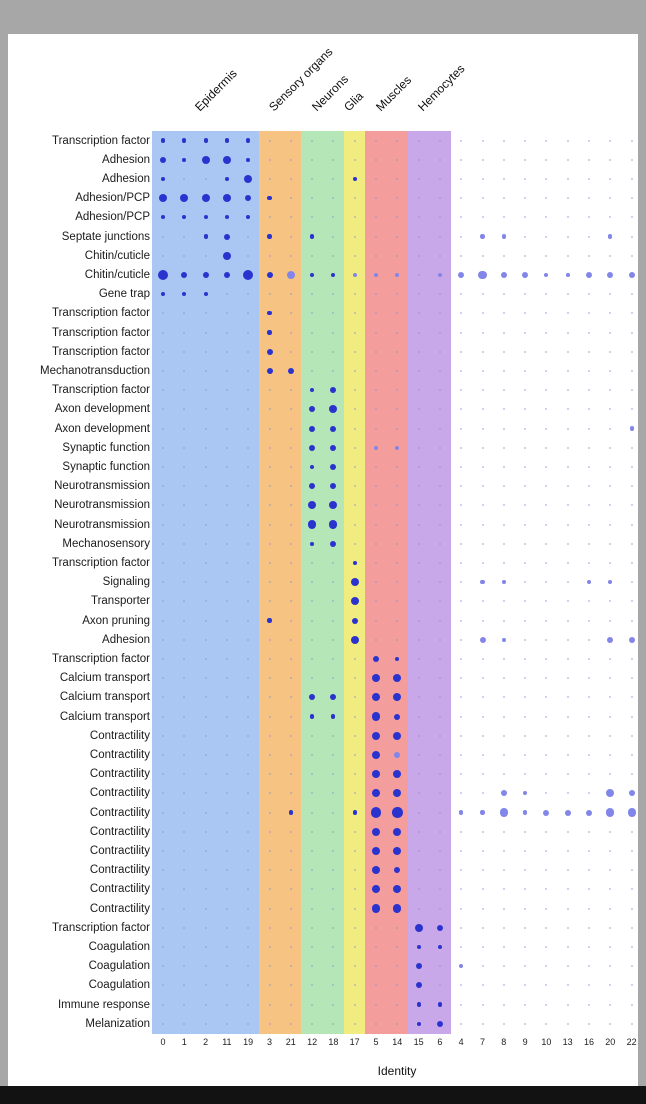 The width and height of the screenshot is (646, 1104). I want to click on row-label: Gene trap, so click(124, 294).